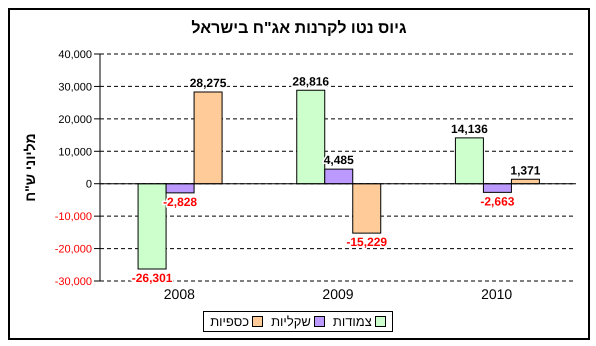 The height and width of the screenshot is (346, 596). I want to click on y-tick-label: -30,000, so click(73, 282).